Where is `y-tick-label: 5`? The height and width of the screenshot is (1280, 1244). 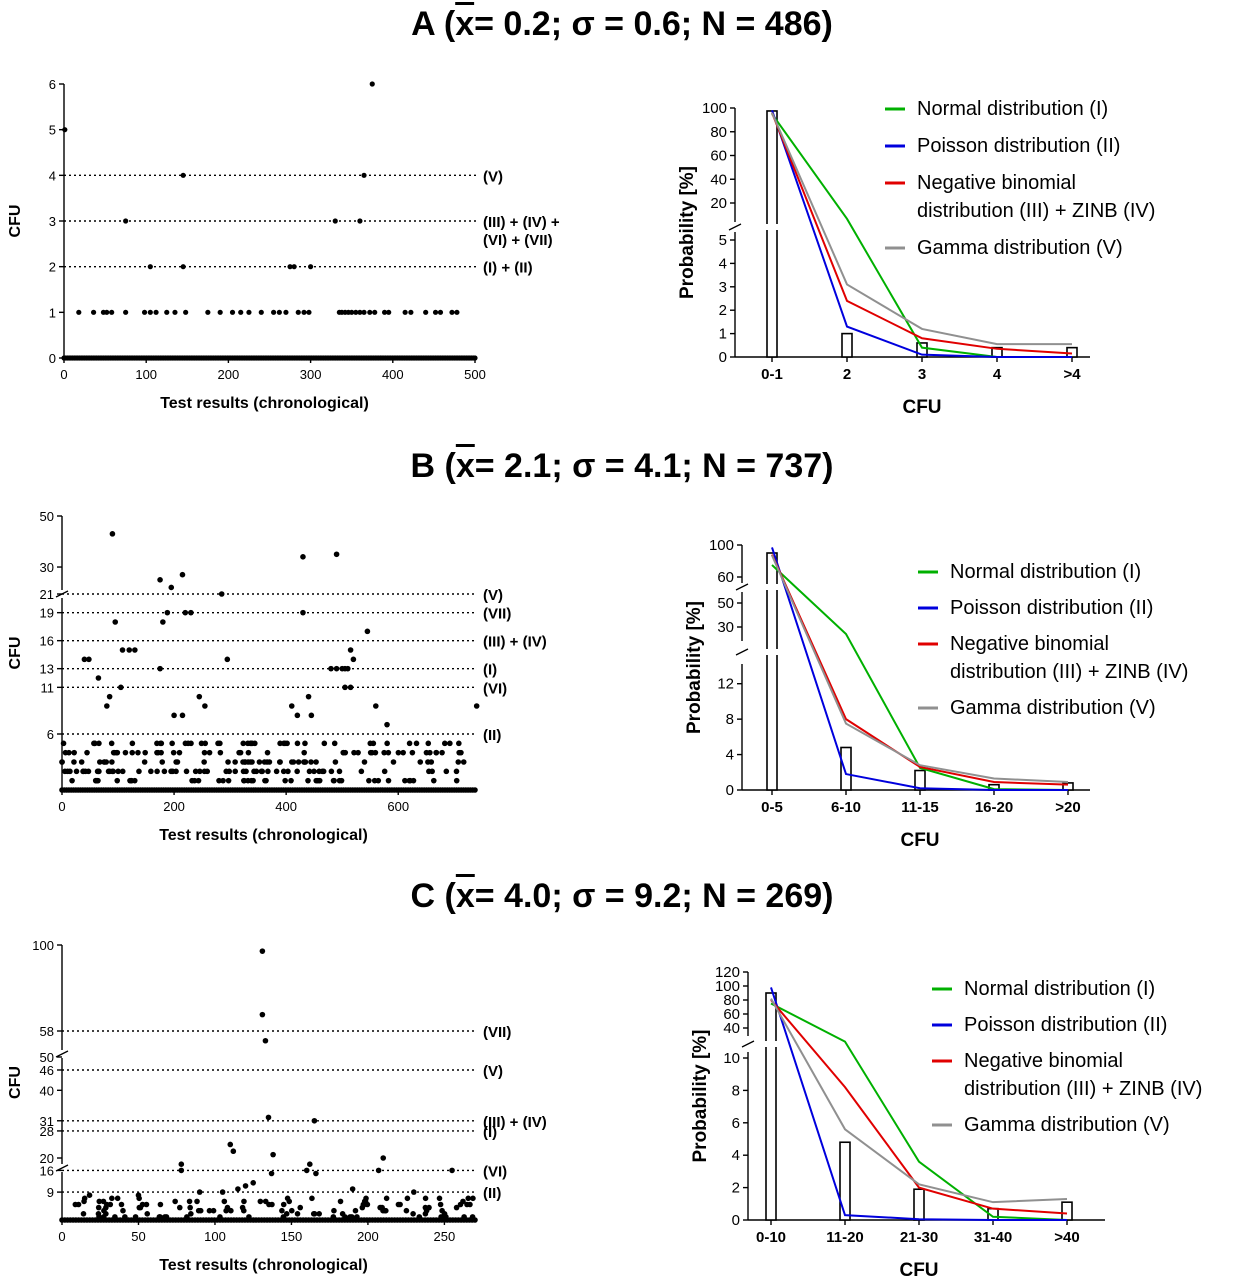
y-tick-label: 5 is located at coordinates (723, 240).